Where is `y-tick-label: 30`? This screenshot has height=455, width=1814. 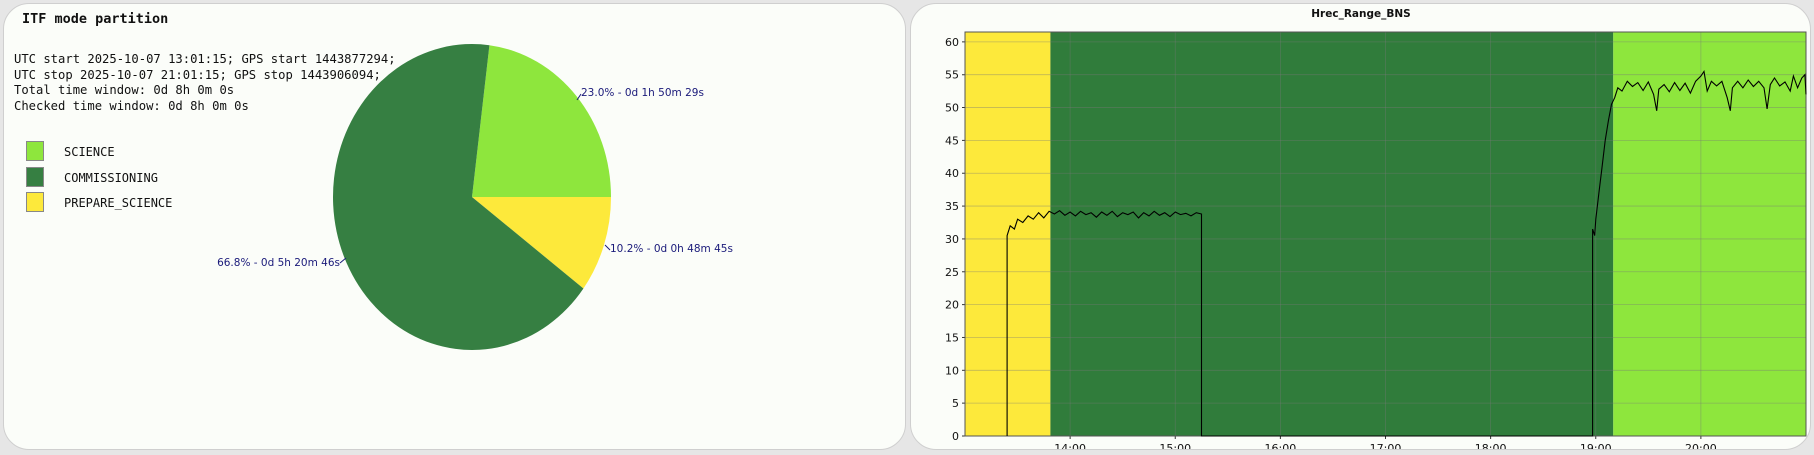 y-tick-label: 30 is located at coordinates (952, 239).